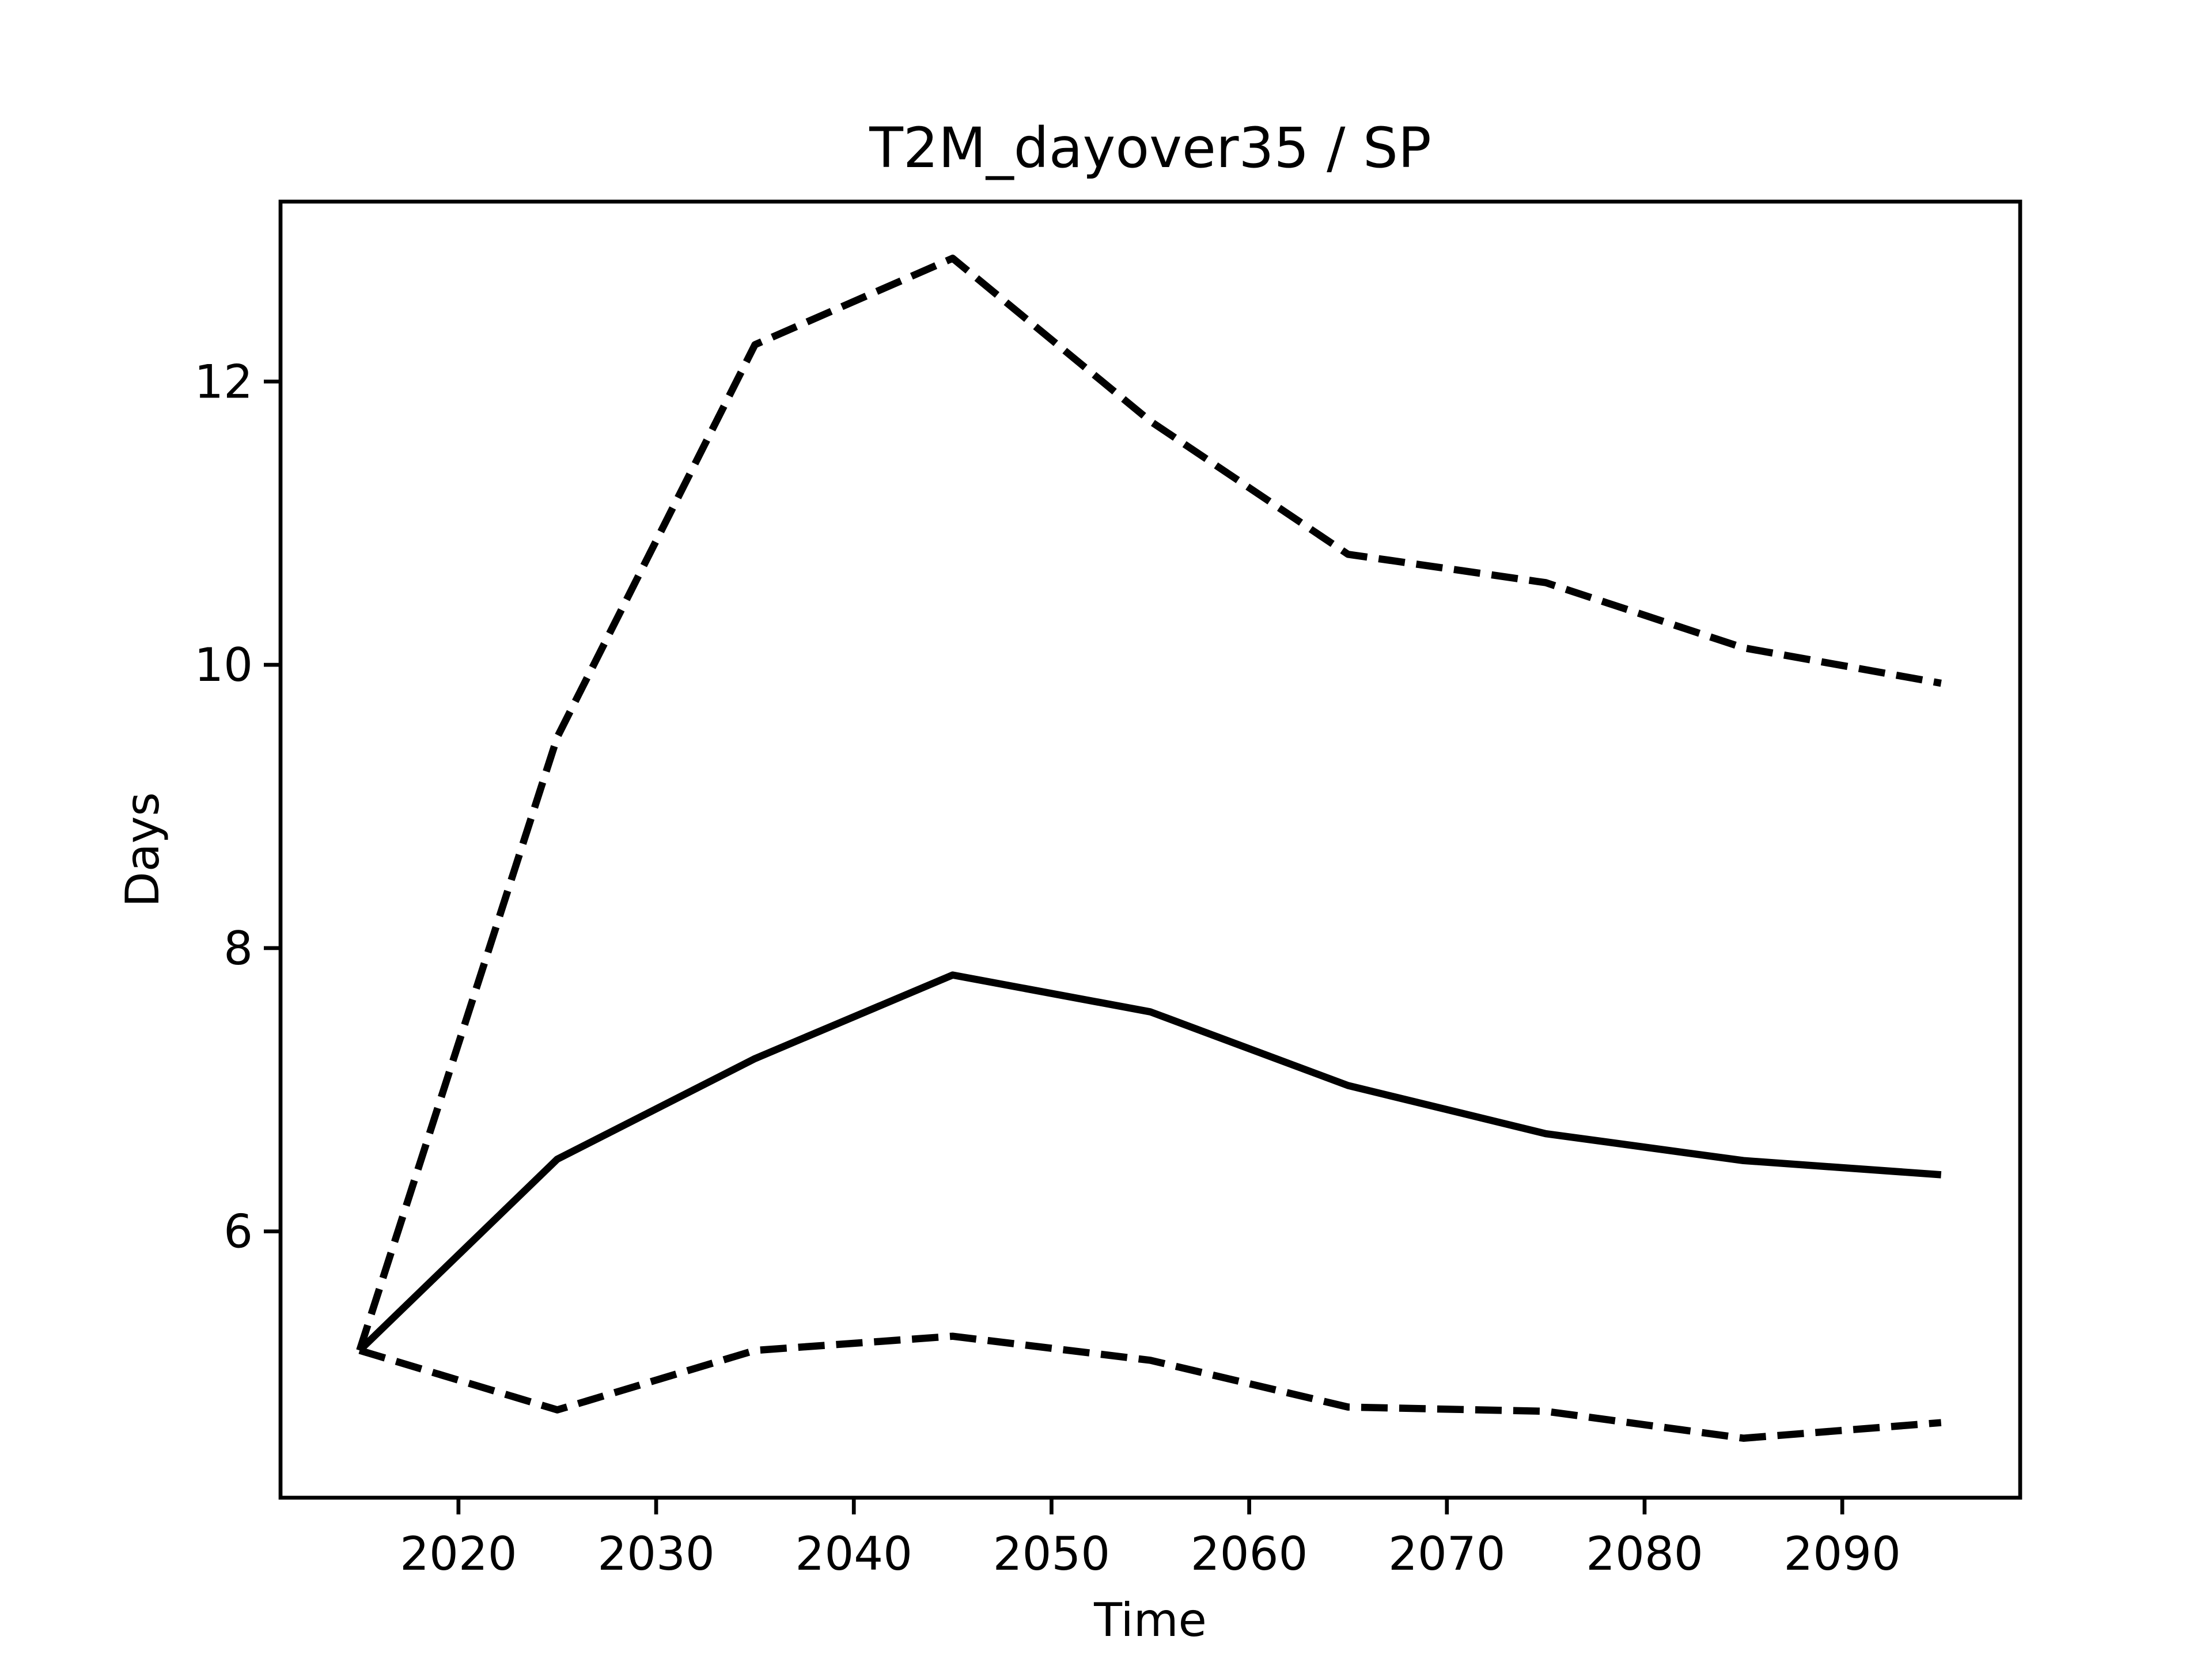 This screenshot has width=2212, height=1659. Describe the element at coordinates (223, 381) in the screenshot. I see `y-tick-label: 12` at that location.